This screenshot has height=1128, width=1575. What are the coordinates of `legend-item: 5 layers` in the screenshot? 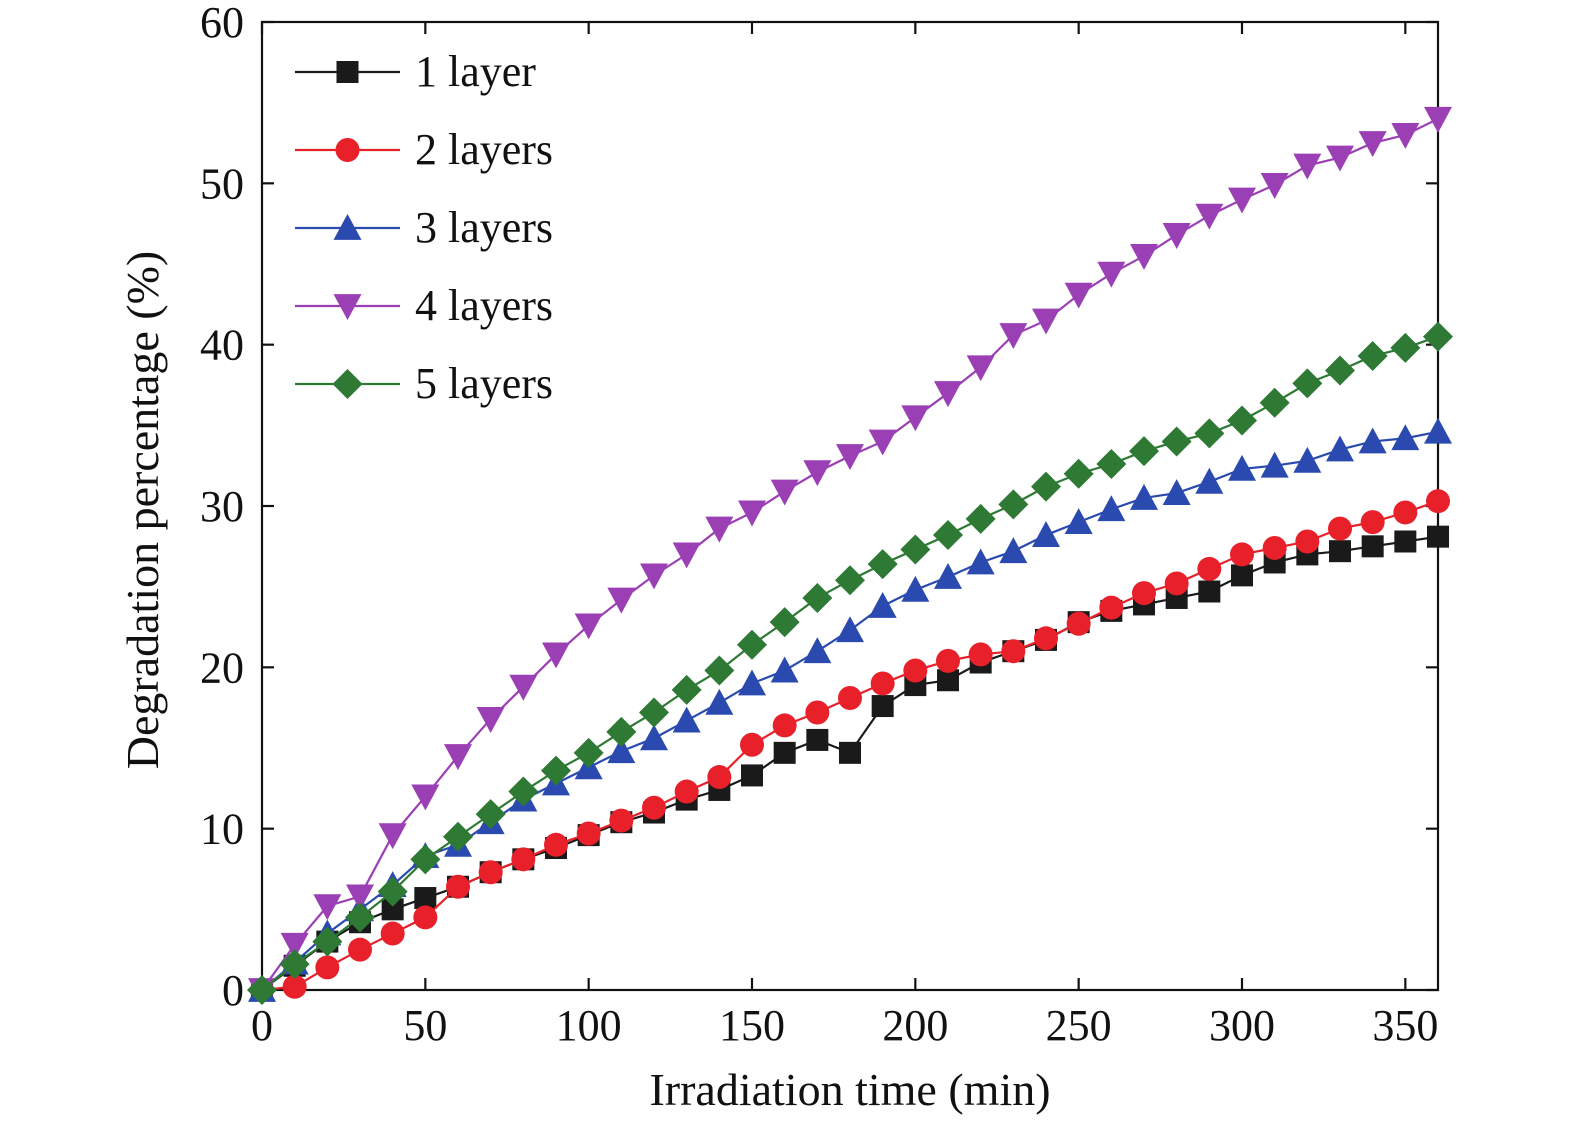 It's located at (424, 383).